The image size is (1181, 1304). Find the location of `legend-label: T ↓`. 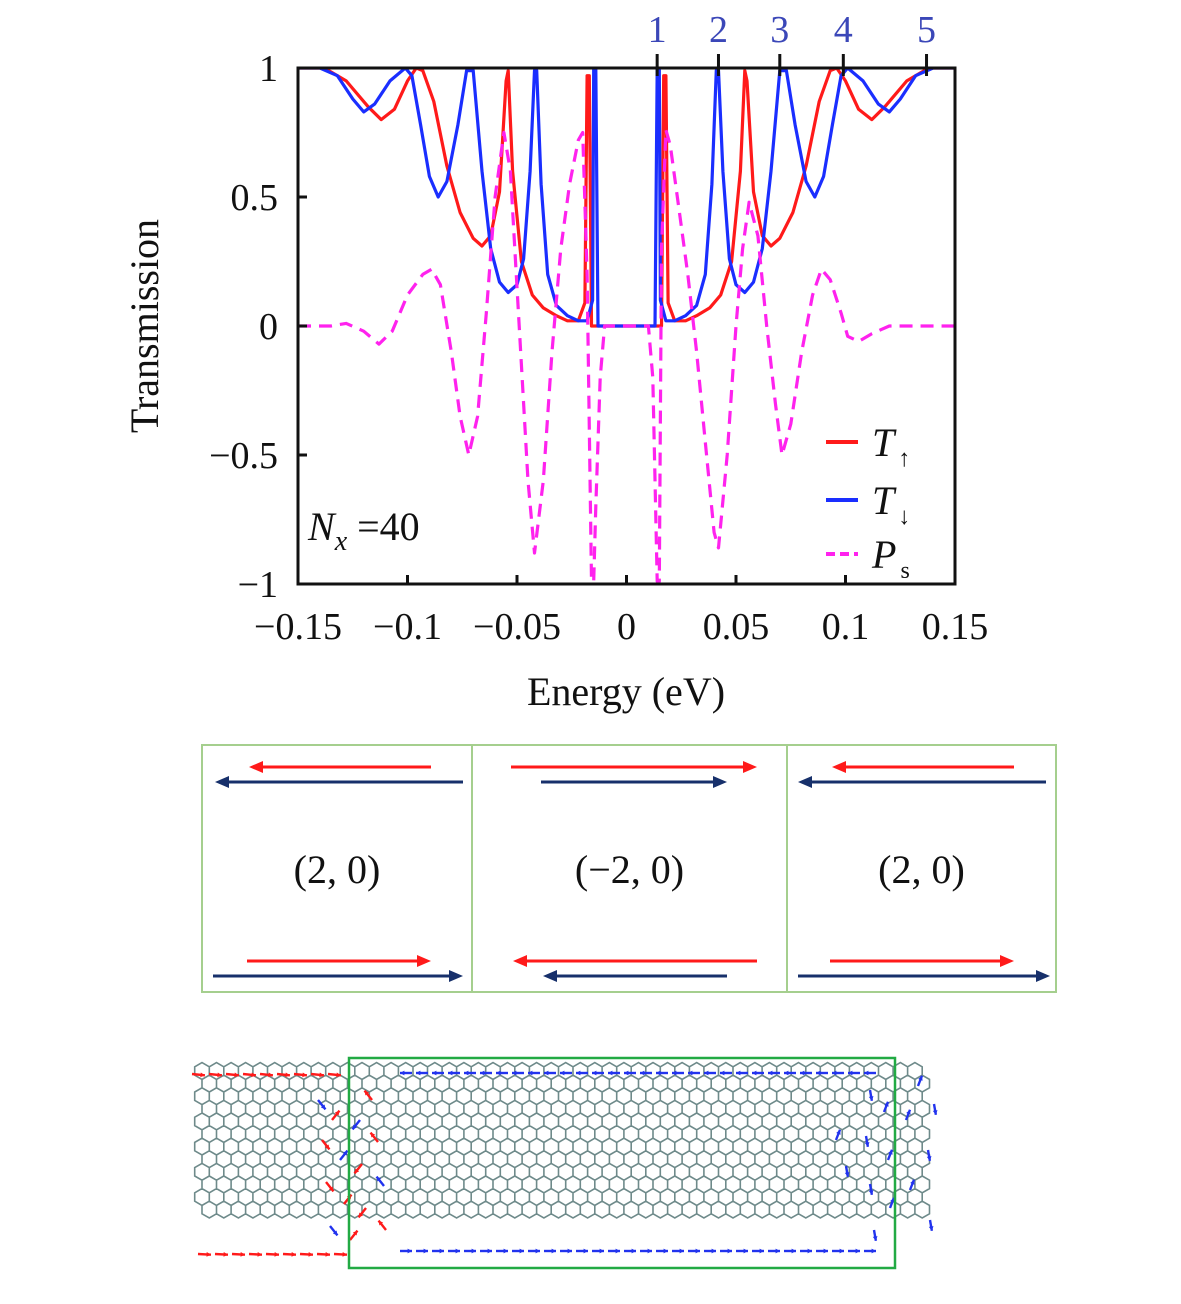

legend-label: T ↓ is located at coordinates (891, 504).